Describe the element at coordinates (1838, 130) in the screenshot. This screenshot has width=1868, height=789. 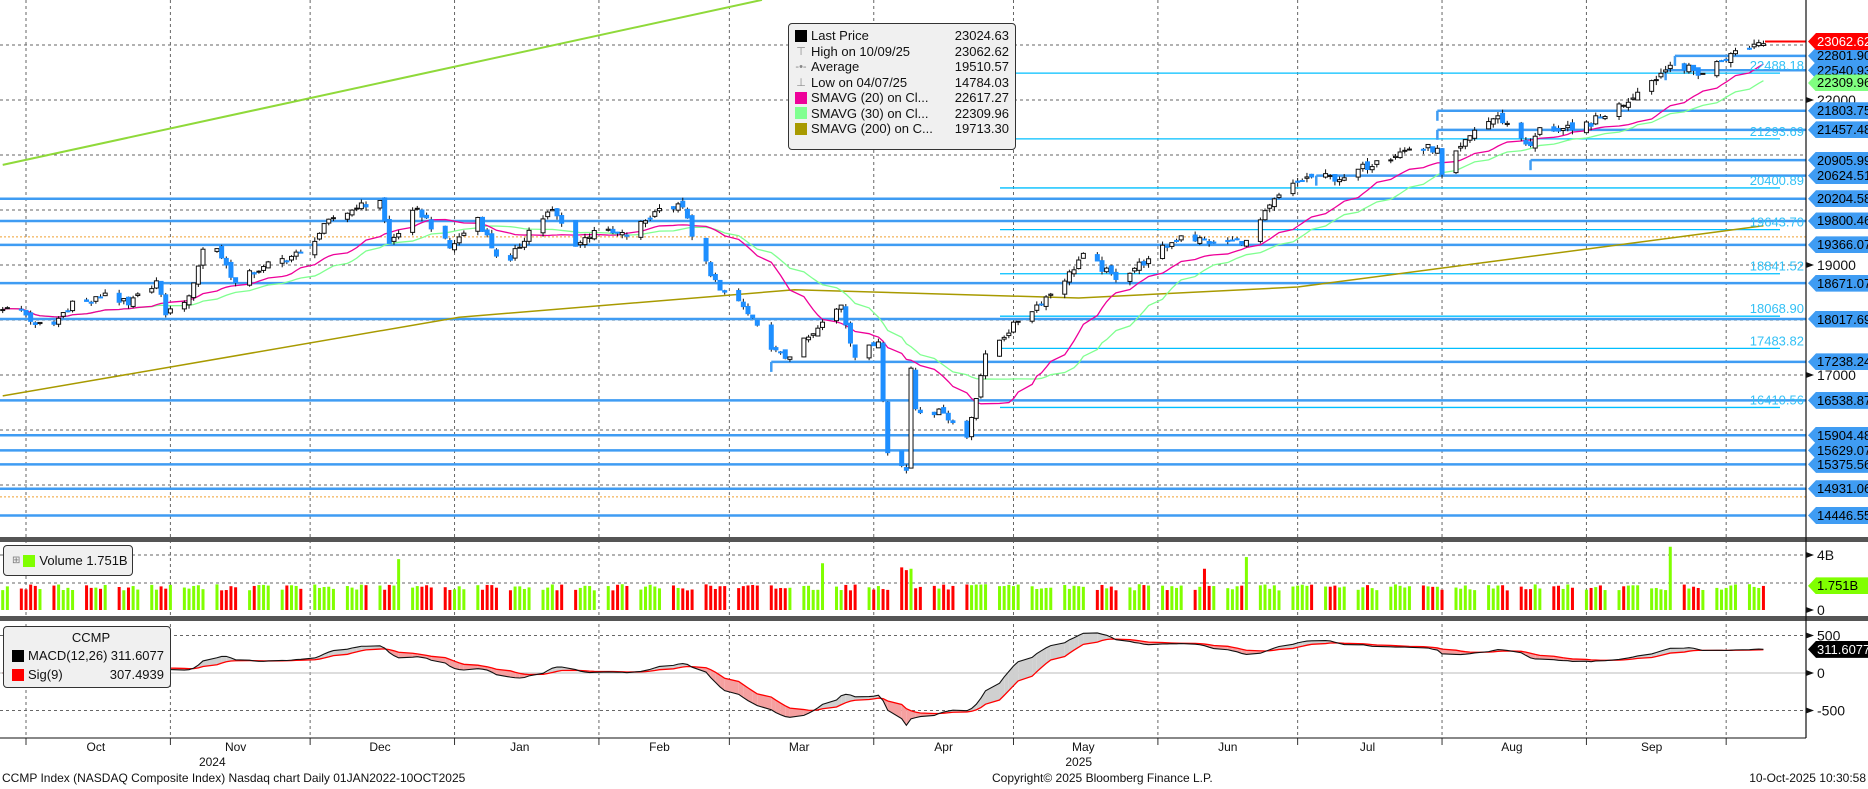
I see `support-level-tag: 21457.48` at that location.